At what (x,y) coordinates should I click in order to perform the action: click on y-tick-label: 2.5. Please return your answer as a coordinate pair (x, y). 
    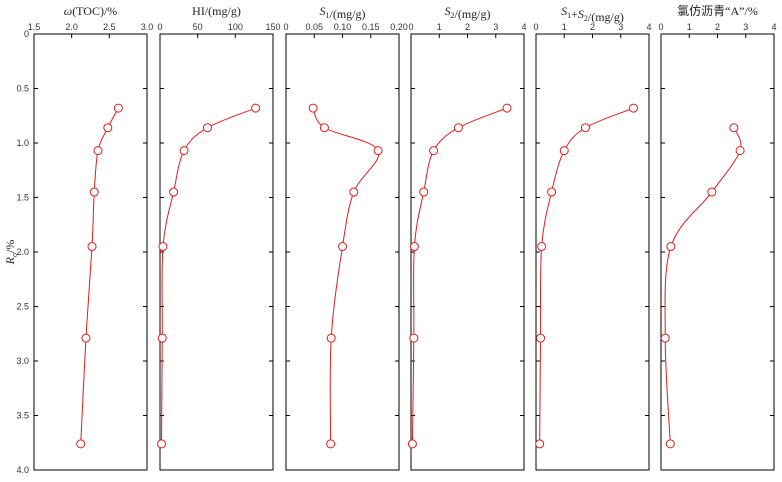
    Looking at the image, I should click on (22, 307).